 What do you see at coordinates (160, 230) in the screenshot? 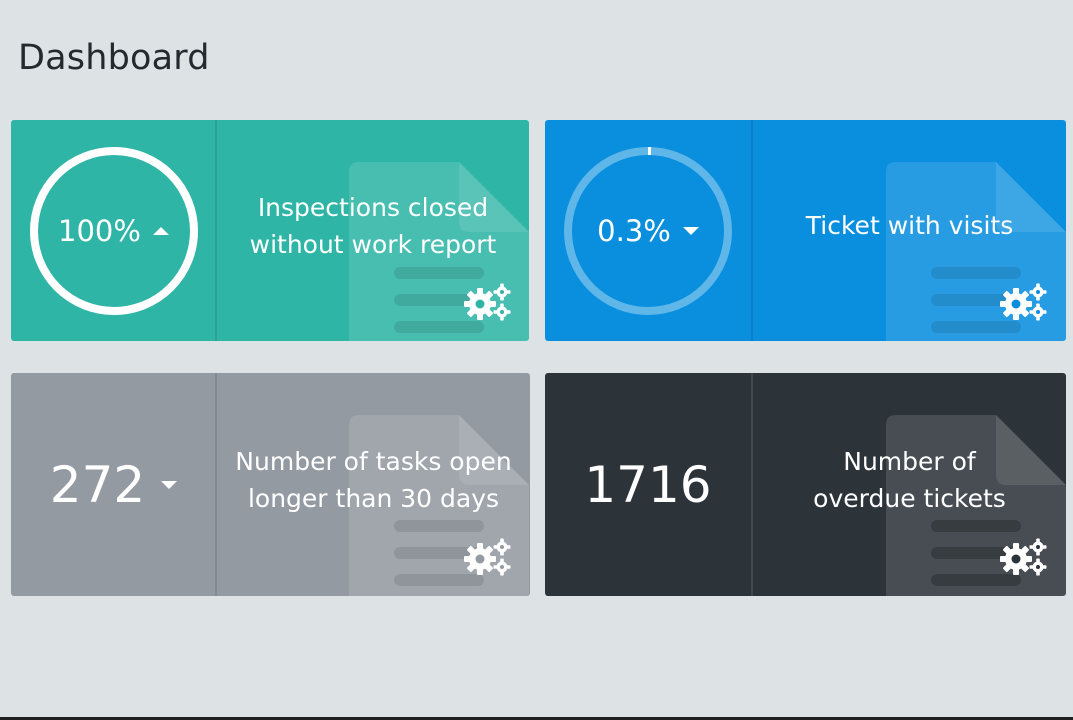
I see `caret-up-icon` at bounding box center [160, 230].